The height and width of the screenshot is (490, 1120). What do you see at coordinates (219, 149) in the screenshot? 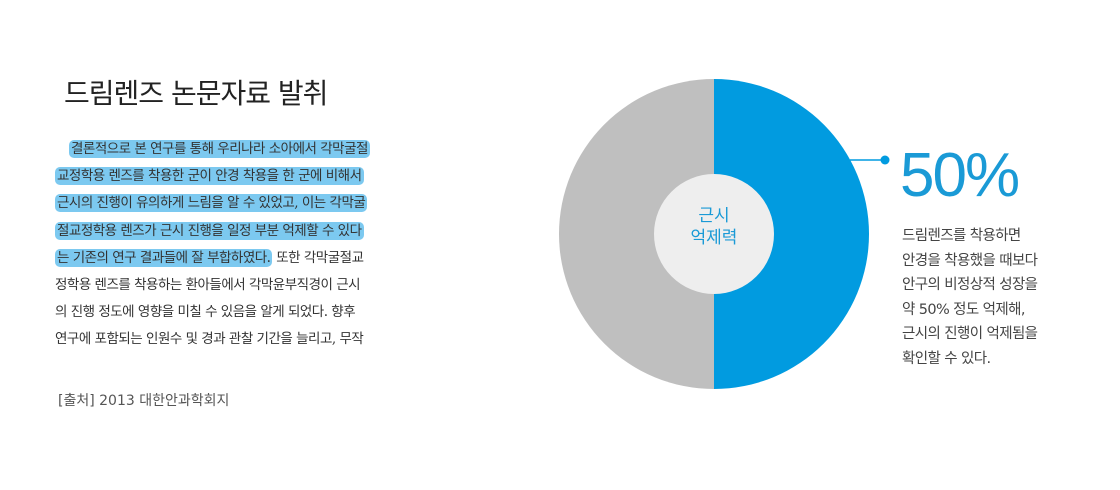
I see `highlighted-text: 결론적으로 본 연구를 통해 우리나라 소아에서 각막굴절` at bounding box center [219, 149].